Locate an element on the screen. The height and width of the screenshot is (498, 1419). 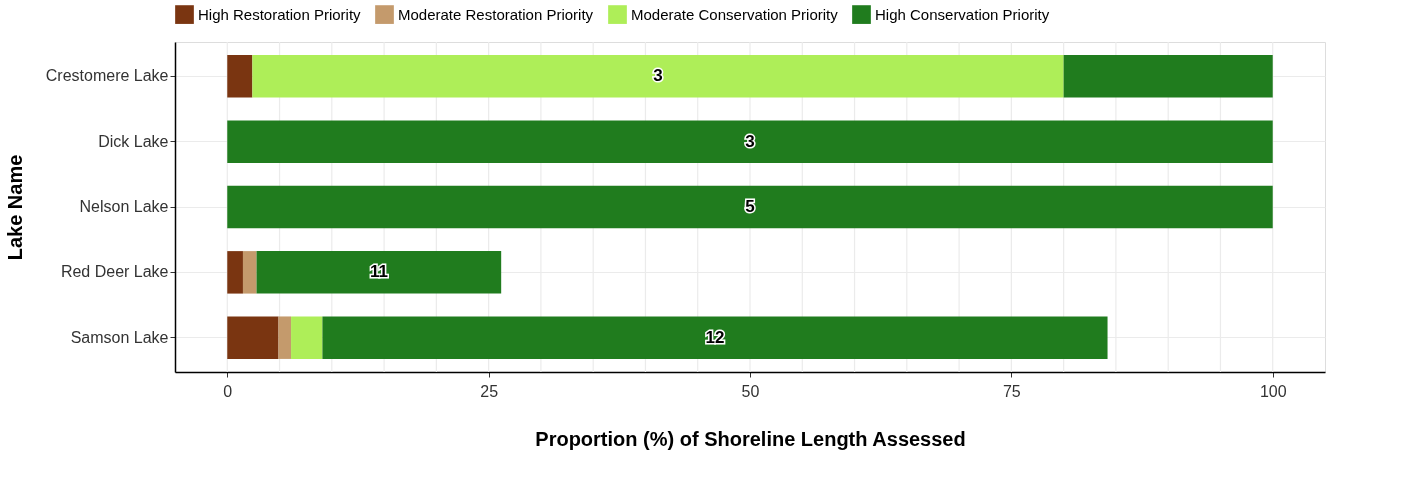
annotation: 11 is located at coordinates (378, 272).